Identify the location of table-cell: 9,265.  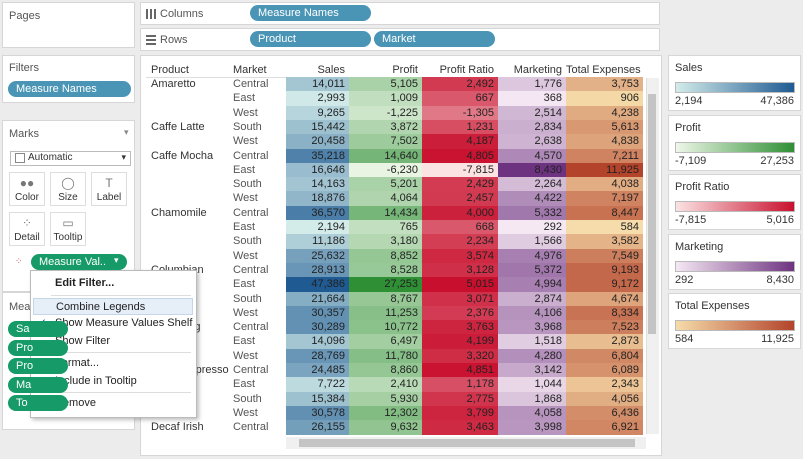
(317, 113).